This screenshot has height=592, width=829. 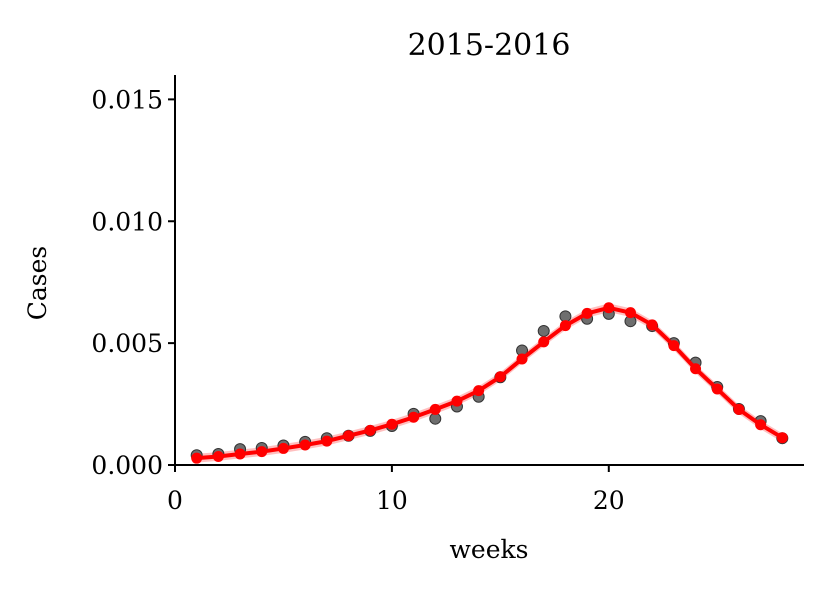 I want to click on y-tick-label: 0.015, so click(x=127, y=99).